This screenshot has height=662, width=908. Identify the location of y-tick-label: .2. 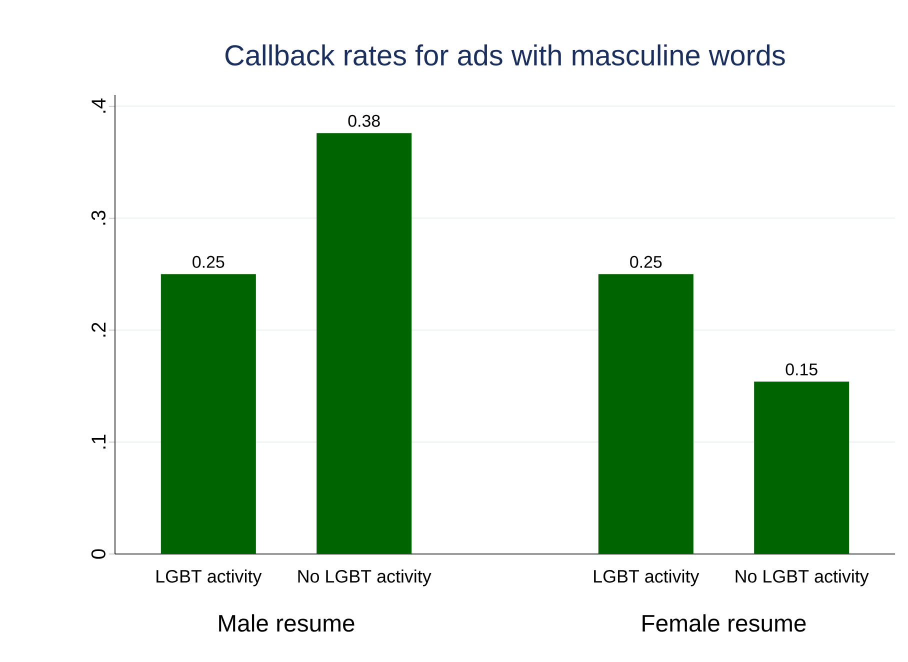
(99, 329).